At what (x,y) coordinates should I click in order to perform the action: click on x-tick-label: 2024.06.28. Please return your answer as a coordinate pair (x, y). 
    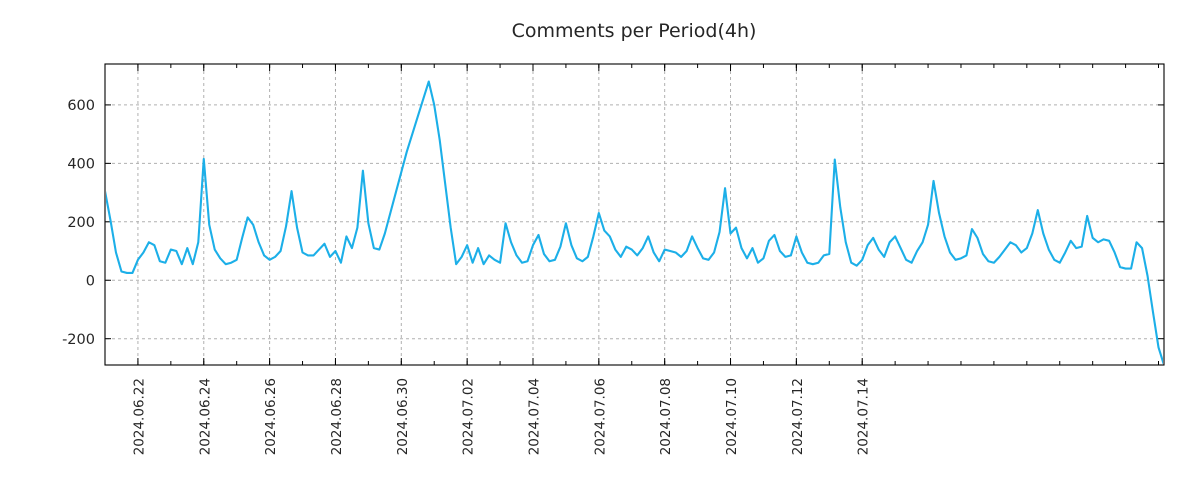
    Looking at the image, I should click on (337, 416).